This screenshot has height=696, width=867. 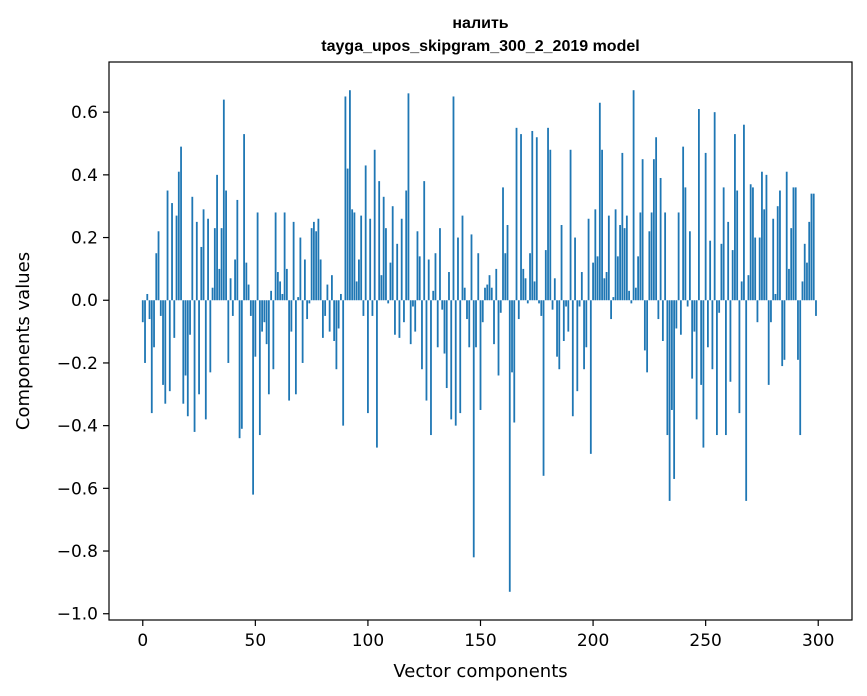 I want to click on x-axis-ticks: 0 50 100 150 200 250 300, so click(x=485, y=635).